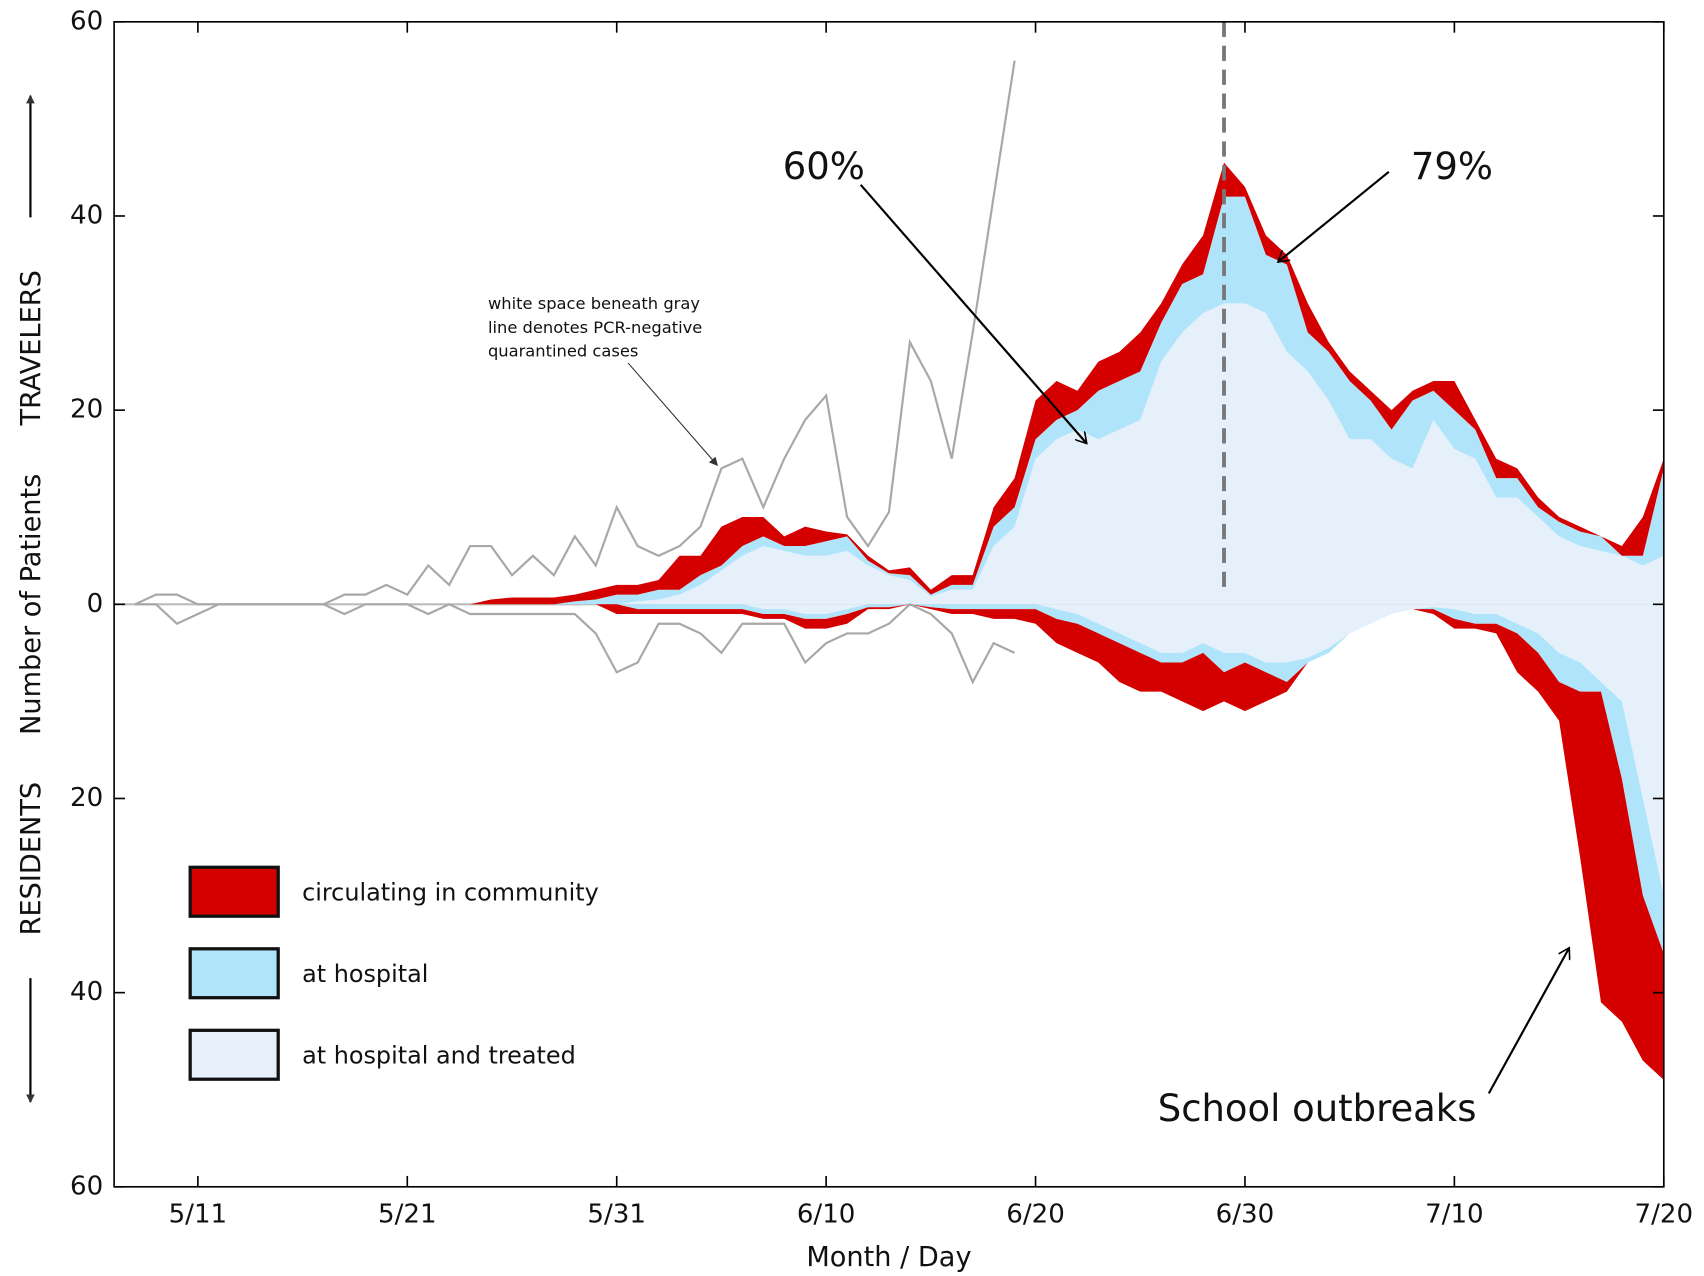 The height and width of the screenshot is (1276, 1704). What do you see at coordinates (672, 414) in the screenshot?
I see `note-arrow` at bounding box center [672, 414].